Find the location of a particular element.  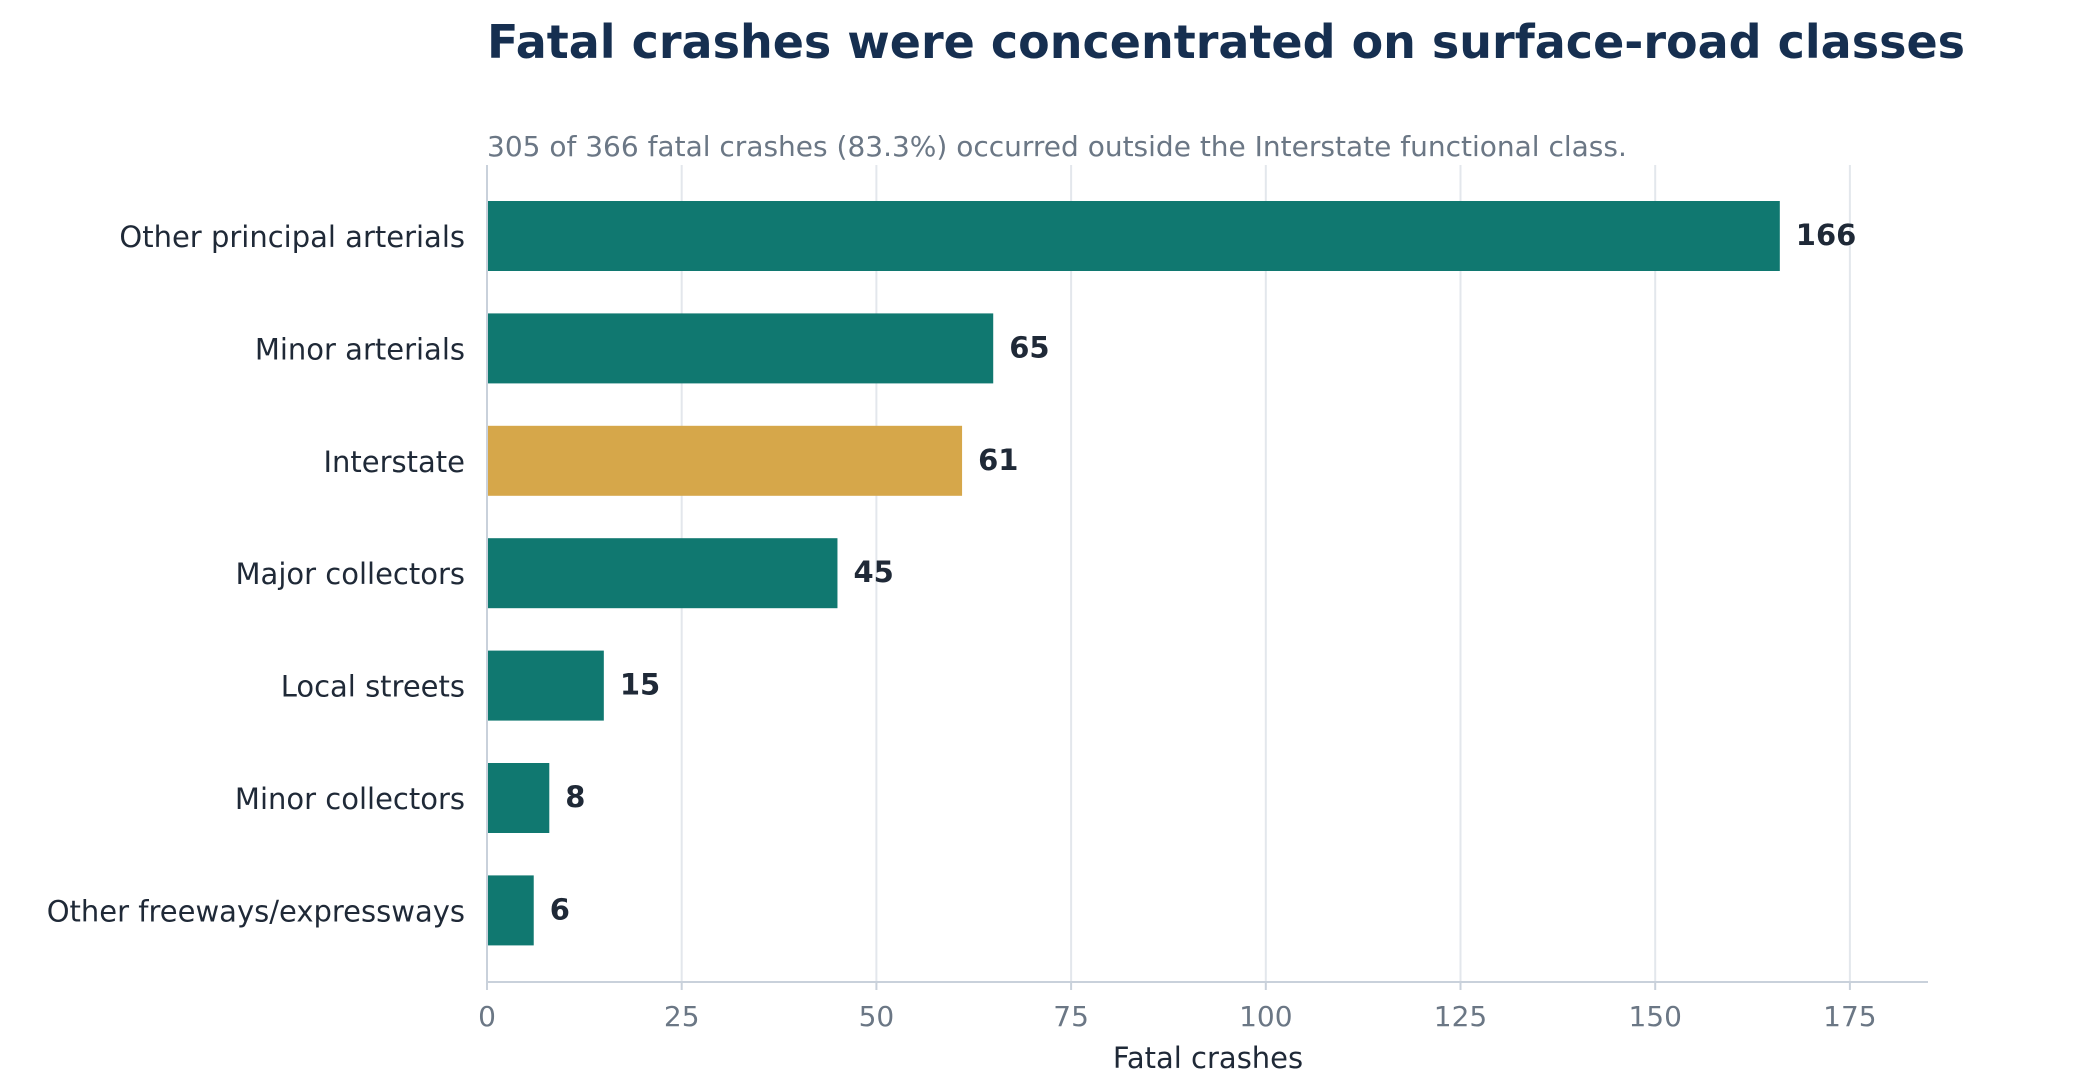

category-label: Interstate is located at coordinates (394, 462).